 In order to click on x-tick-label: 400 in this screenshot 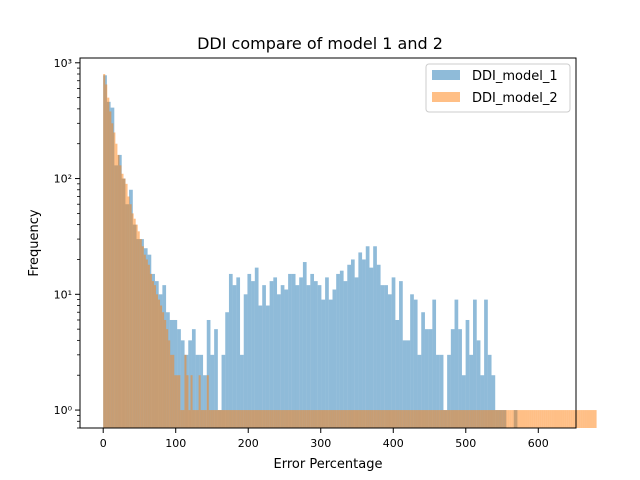, I will do `click(393, 443)`.